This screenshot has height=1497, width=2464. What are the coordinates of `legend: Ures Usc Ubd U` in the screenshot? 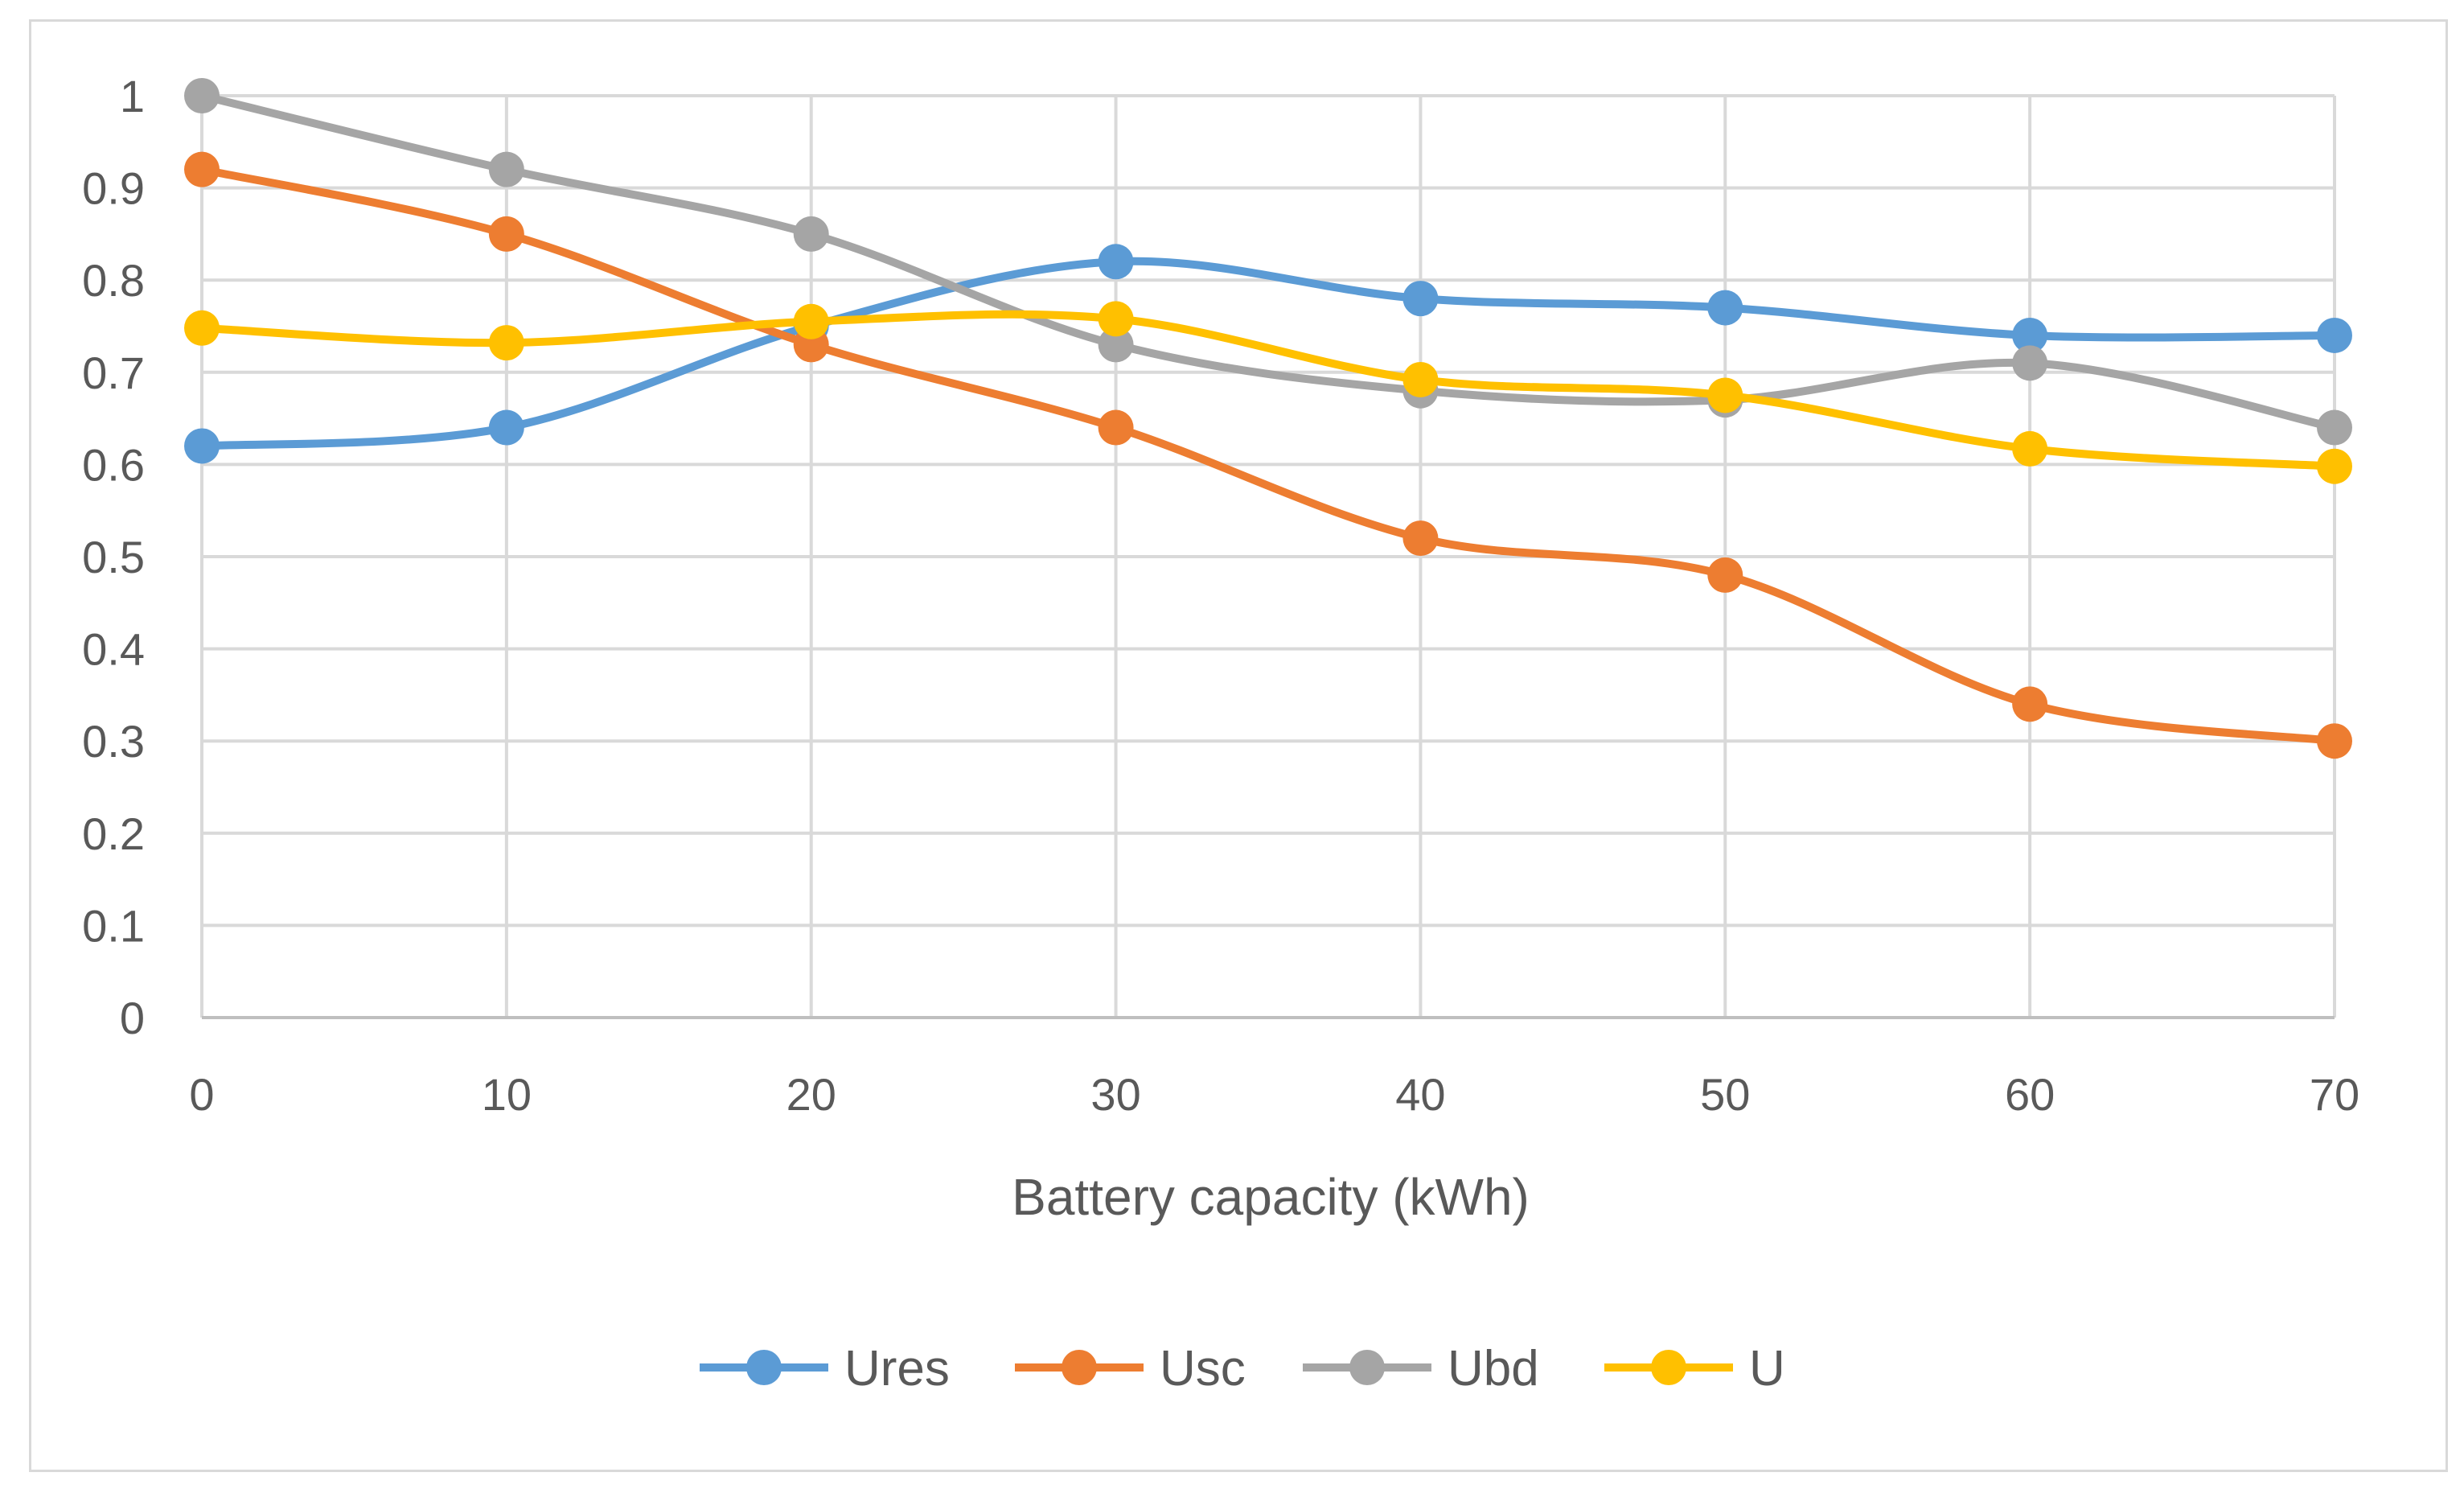 It's located at (1242, 1368).